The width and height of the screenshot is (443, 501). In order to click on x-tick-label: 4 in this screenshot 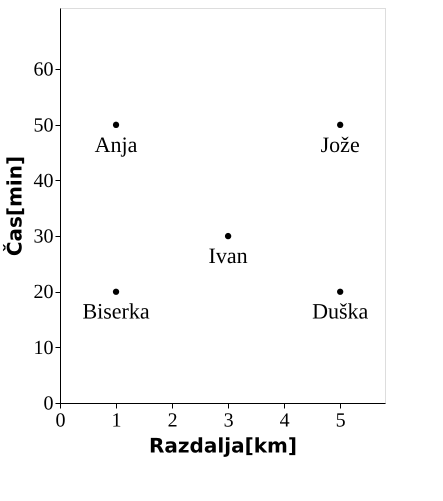, I will do `click(285, 421)`.